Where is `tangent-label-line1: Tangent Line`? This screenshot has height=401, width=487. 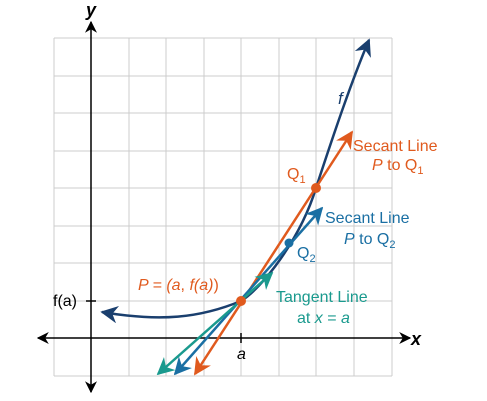
tangent-label-line1: Tangent Line is located at coordinates (322, 297).